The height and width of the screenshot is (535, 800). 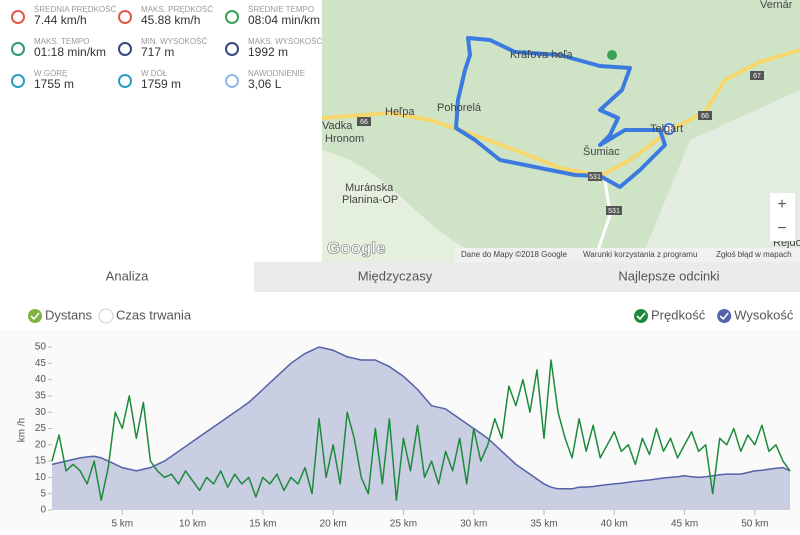 What do you see at coordinates (400, 112) in the screenshot?
I see `place-label: Heľpa` at bounding box center [400, 112].